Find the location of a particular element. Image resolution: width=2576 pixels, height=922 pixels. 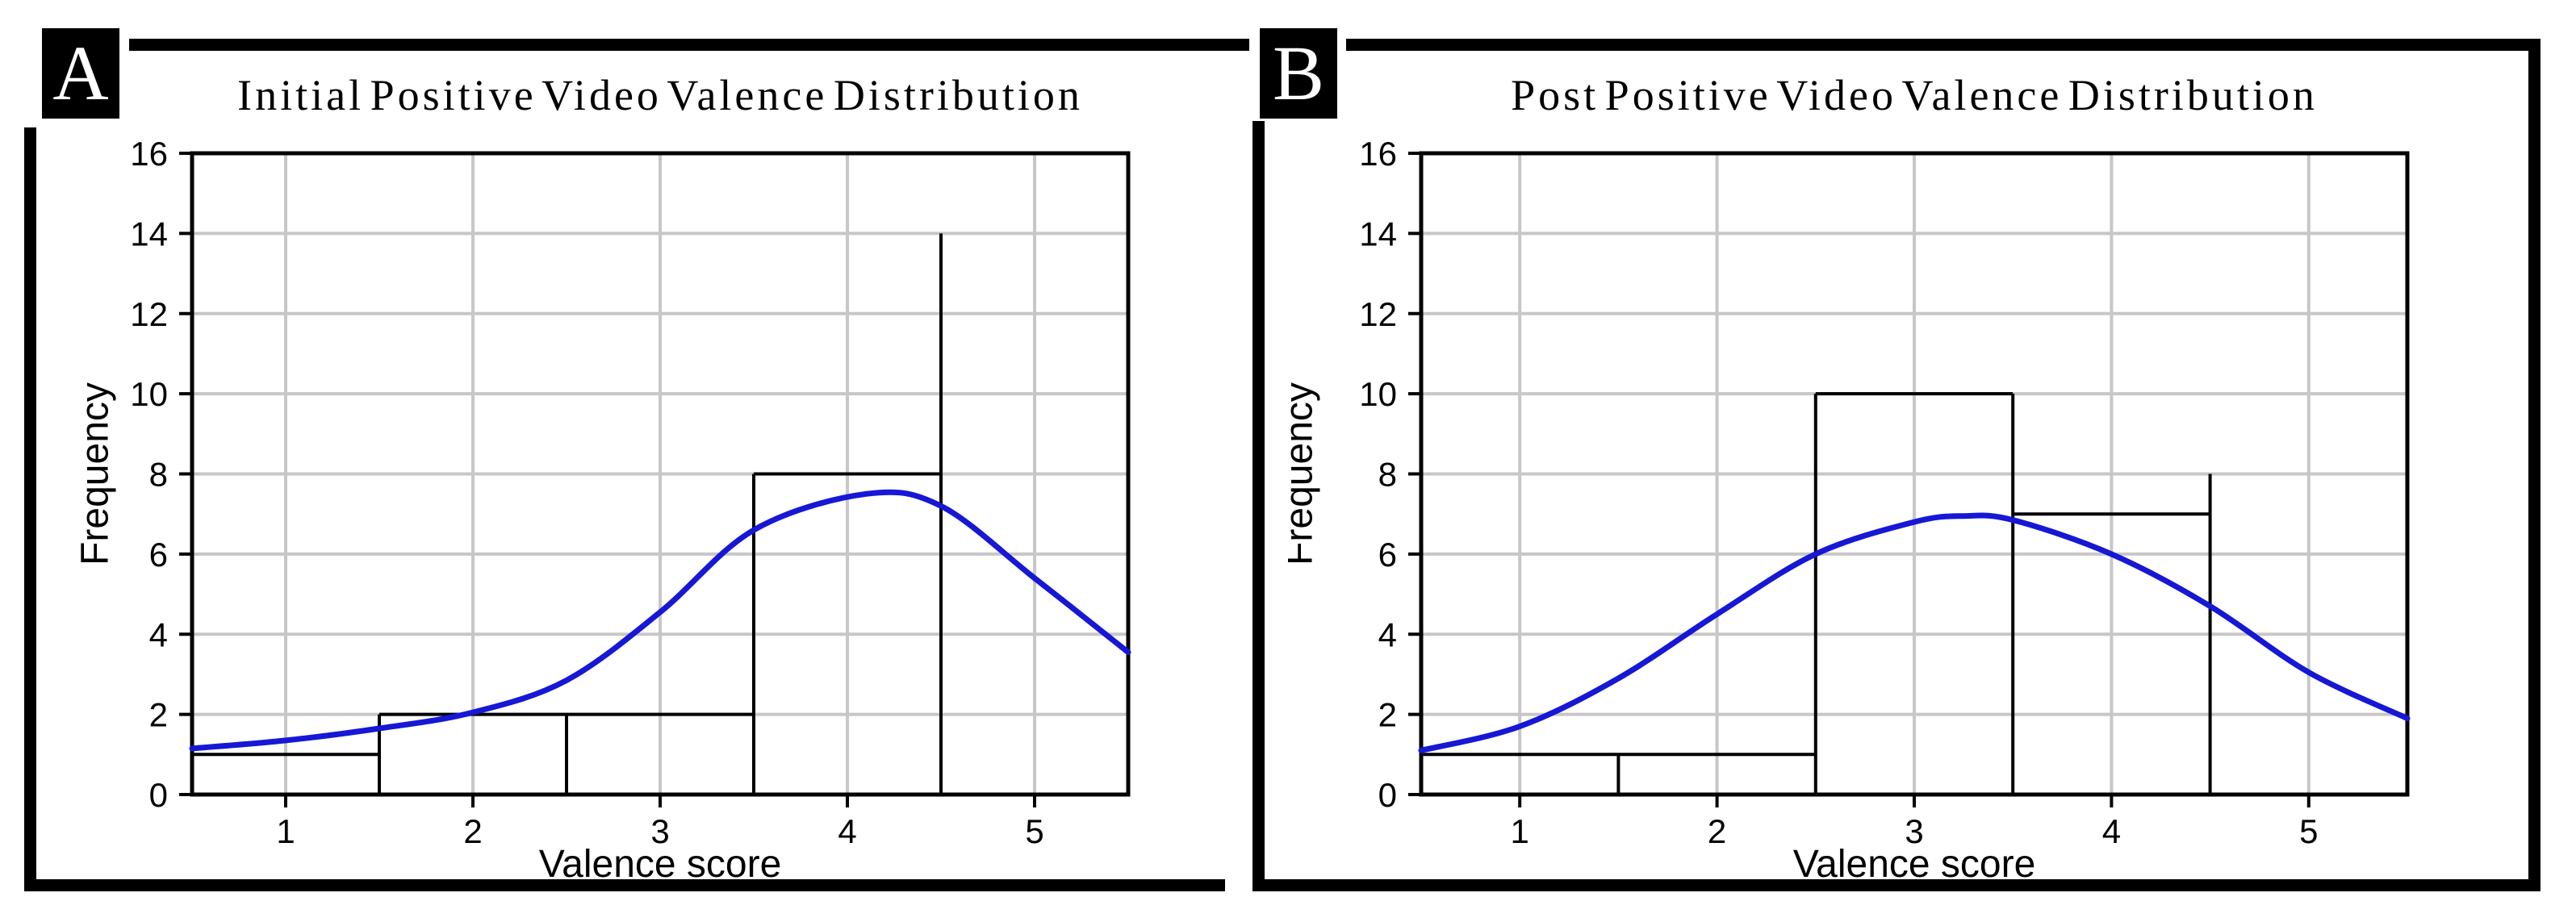

panel-a-left-border is located at coordinates (30, 509).